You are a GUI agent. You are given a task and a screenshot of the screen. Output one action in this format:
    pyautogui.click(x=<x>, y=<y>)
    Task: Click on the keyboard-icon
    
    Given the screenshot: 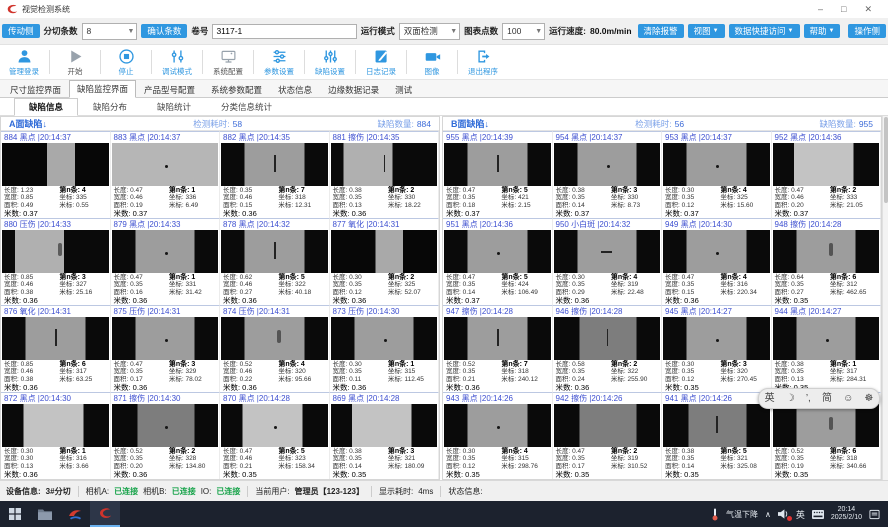 What is the action you would take?
    pyautogui.click(x=817, y=514)
    